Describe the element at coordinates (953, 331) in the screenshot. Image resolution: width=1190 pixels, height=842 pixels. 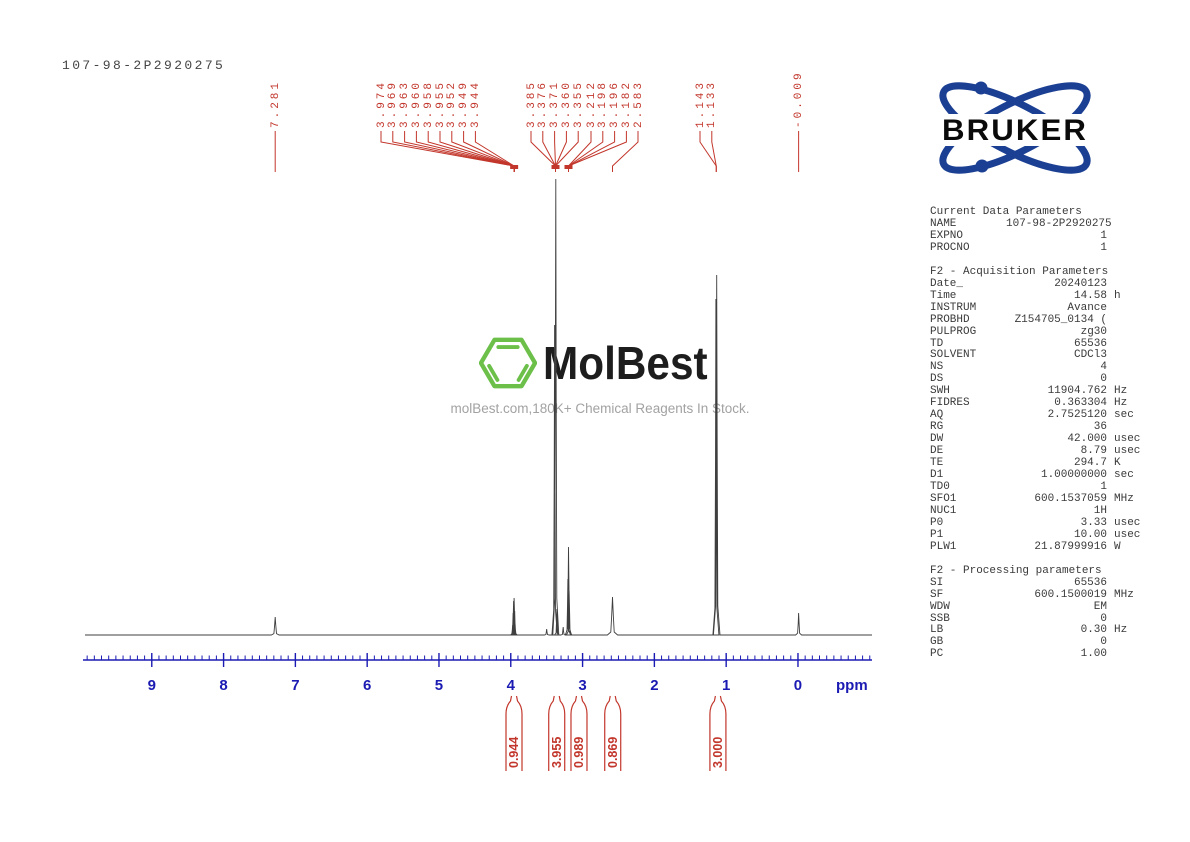
I see `param-label: PULPROG` at that location.